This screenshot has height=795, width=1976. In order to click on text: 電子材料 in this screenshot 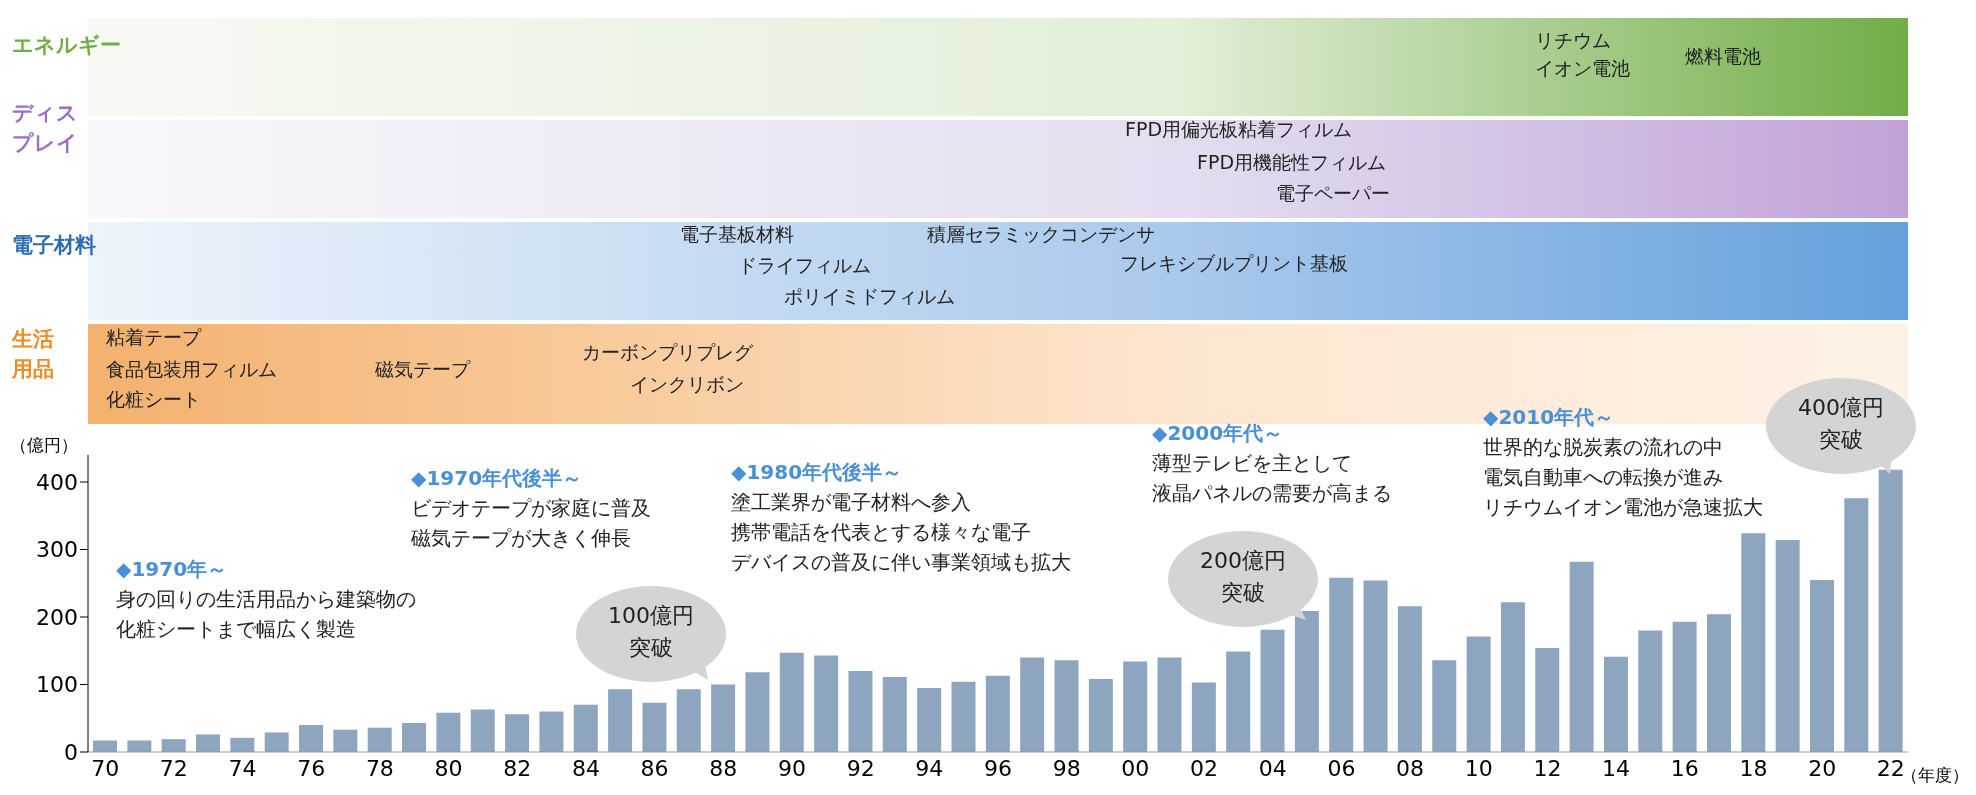, I will do `click(54, 245)`.